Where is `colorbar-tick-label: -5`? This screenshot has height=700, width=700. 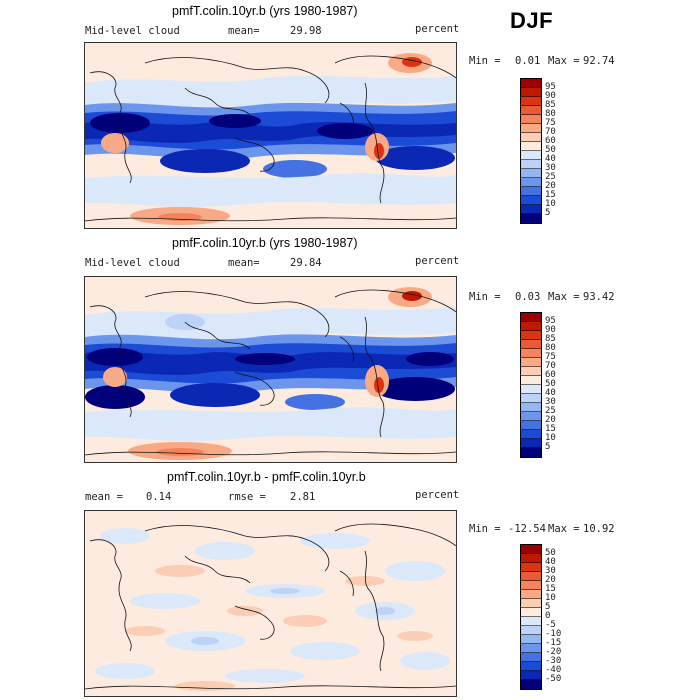 colorbar-tick-label: -5 is located at coordinates (550, 625).